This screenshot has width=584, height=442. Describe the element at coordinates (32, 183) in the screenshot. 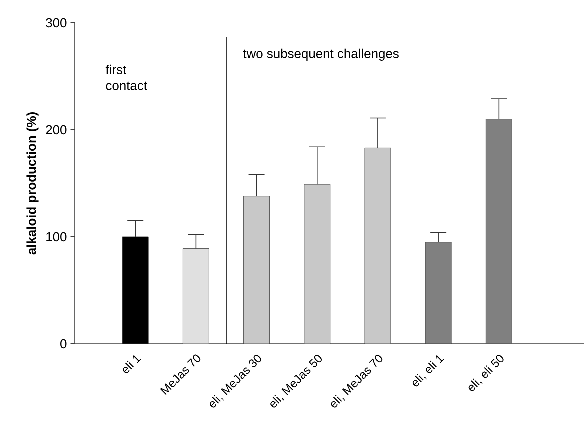

I see `y-axis-title: alkaloid production (%)` at that location.